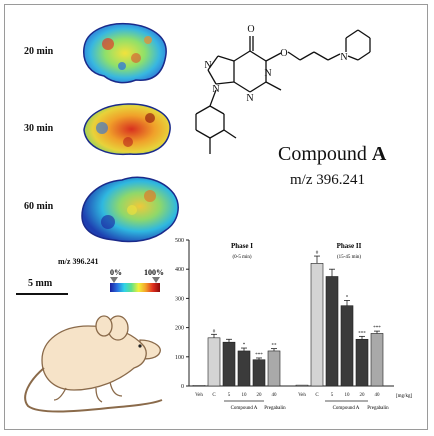 Image resolution: width=434 pixels, height=436 pixels. What do you see at coordinates (199, 395) in the screenshot?
I see `phase1-category-label: Veh` at bounding box center [199, 395].